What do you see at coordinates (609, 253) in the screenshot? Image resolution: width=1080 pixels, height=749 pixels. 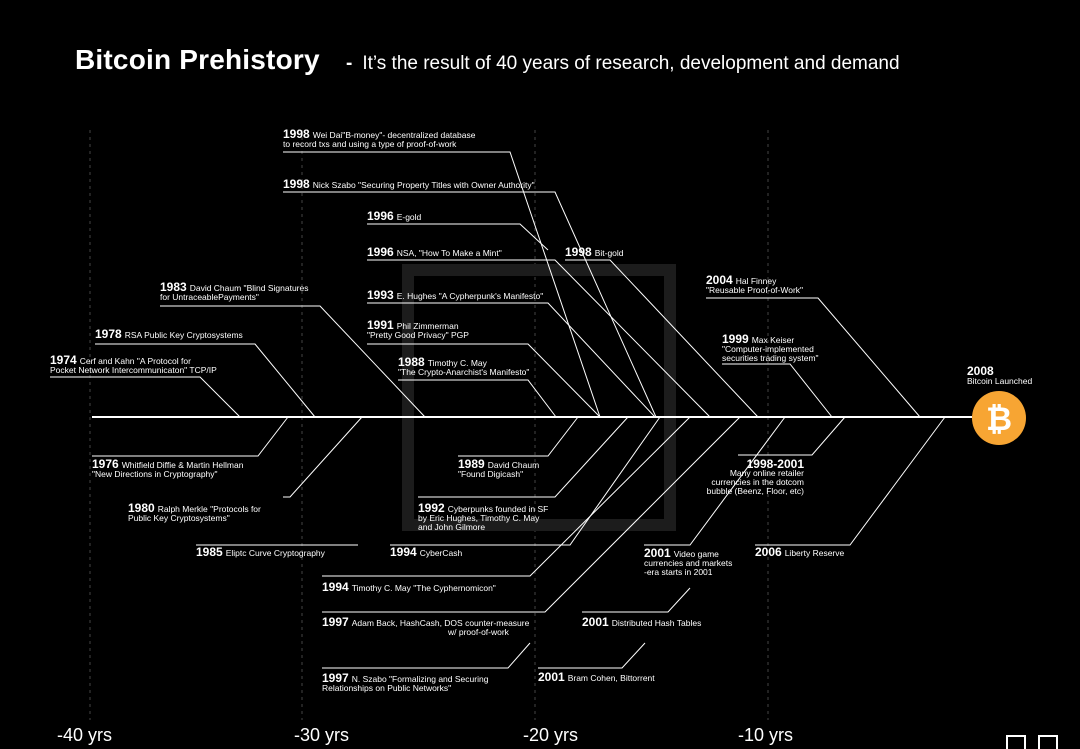 I see `event-text: Bit-gold` at bounding box center [609, 253].